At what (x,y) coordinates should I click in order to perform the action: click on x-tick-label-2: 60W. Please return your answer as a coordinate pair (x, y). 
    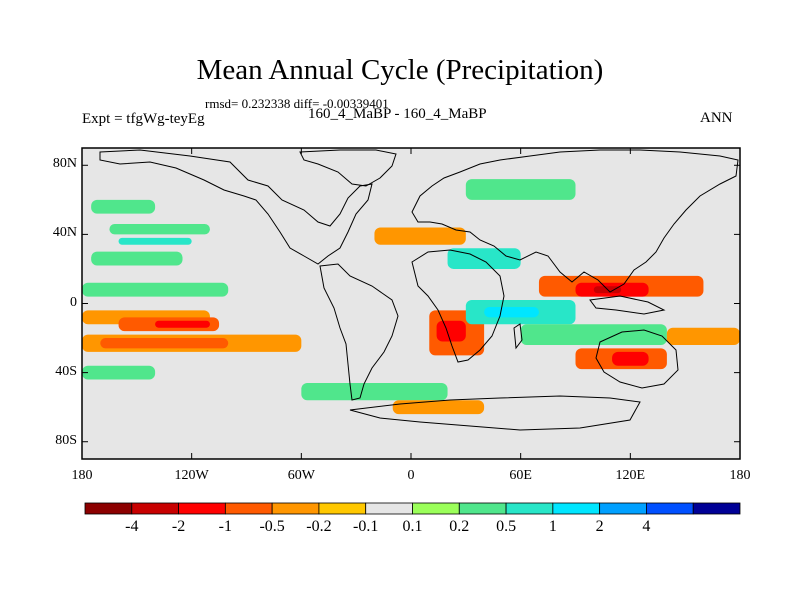
    Looking at the image, I should click on (301, 475).